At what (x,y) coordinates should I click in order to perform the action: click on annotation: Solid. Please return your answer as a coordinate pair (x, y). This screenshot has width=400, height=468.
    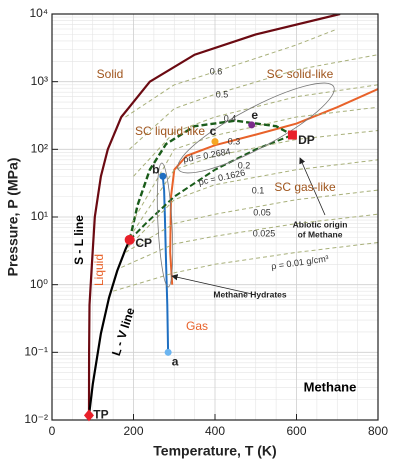
    Looking at the image, I should click on (110, 74).